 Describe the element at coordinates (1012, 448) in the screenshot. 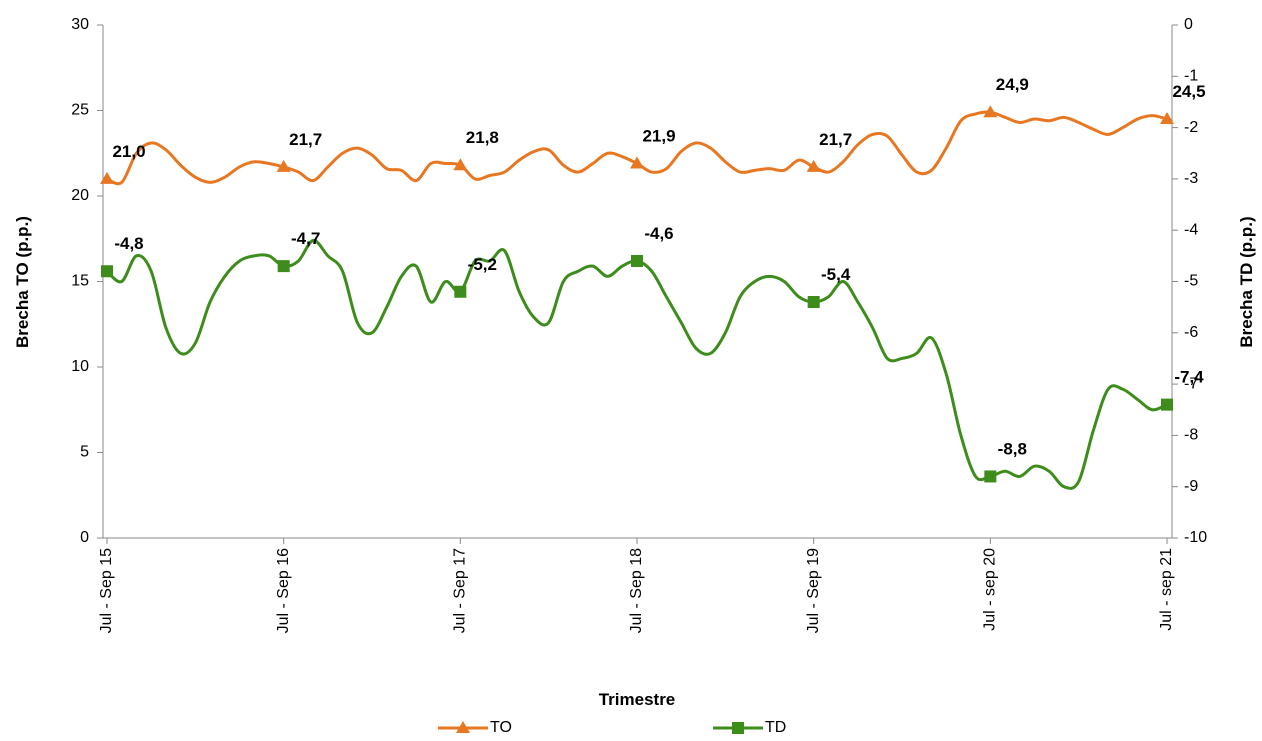

I see `data-label: -8,8` at that location.